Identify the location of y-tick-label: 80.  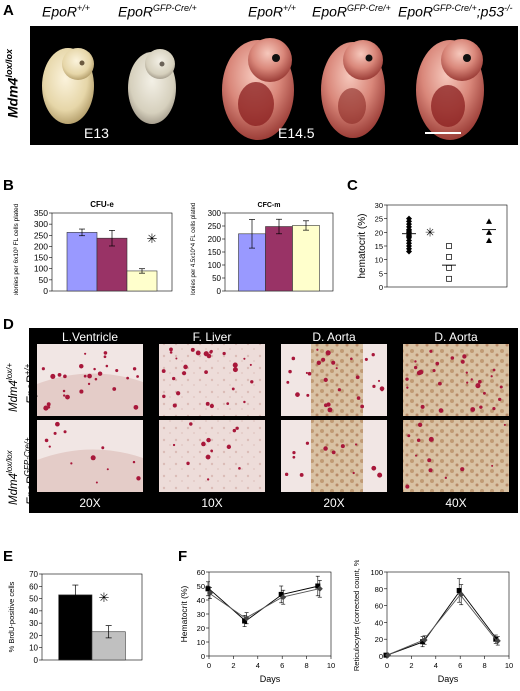
(379, 589).